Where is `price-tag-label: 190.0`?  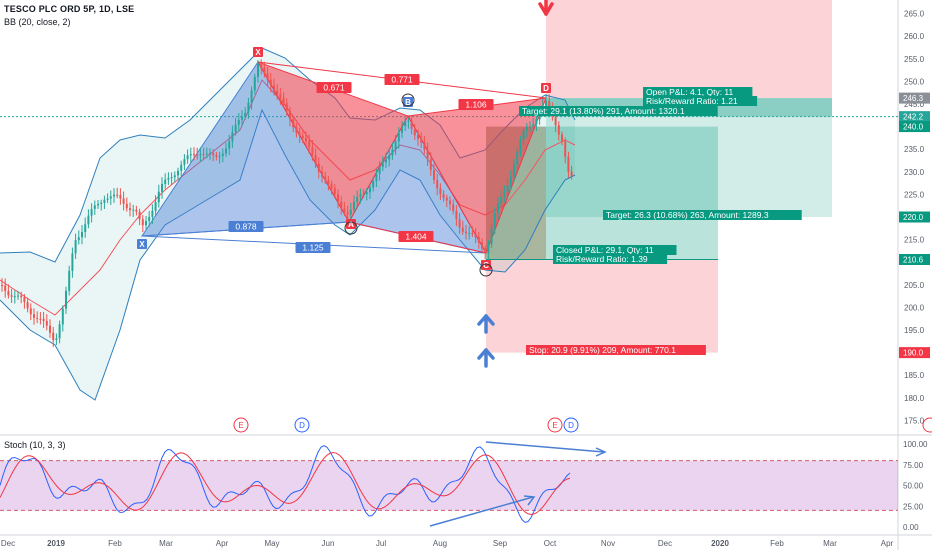
price-tag-label: 190.0 is located at coordinates (913, 353).